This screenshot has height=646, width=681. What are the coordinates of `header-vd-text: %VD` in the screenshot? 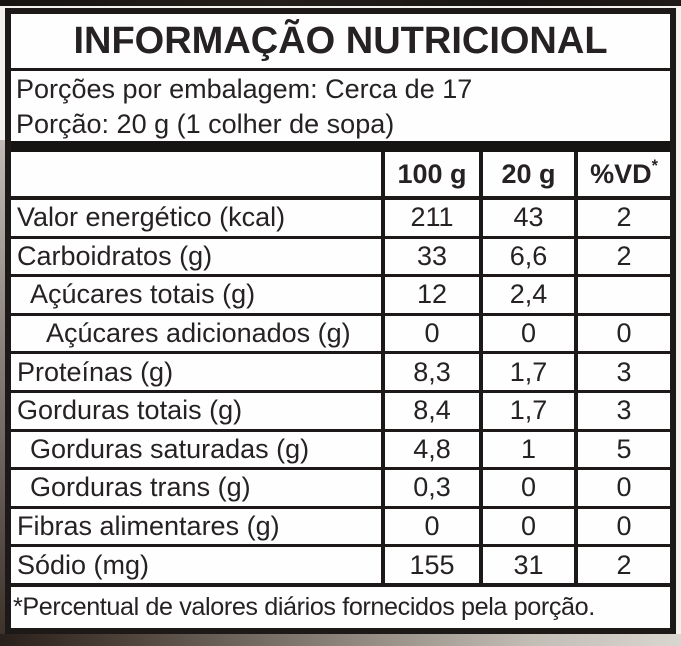 It's located at (621, 173).